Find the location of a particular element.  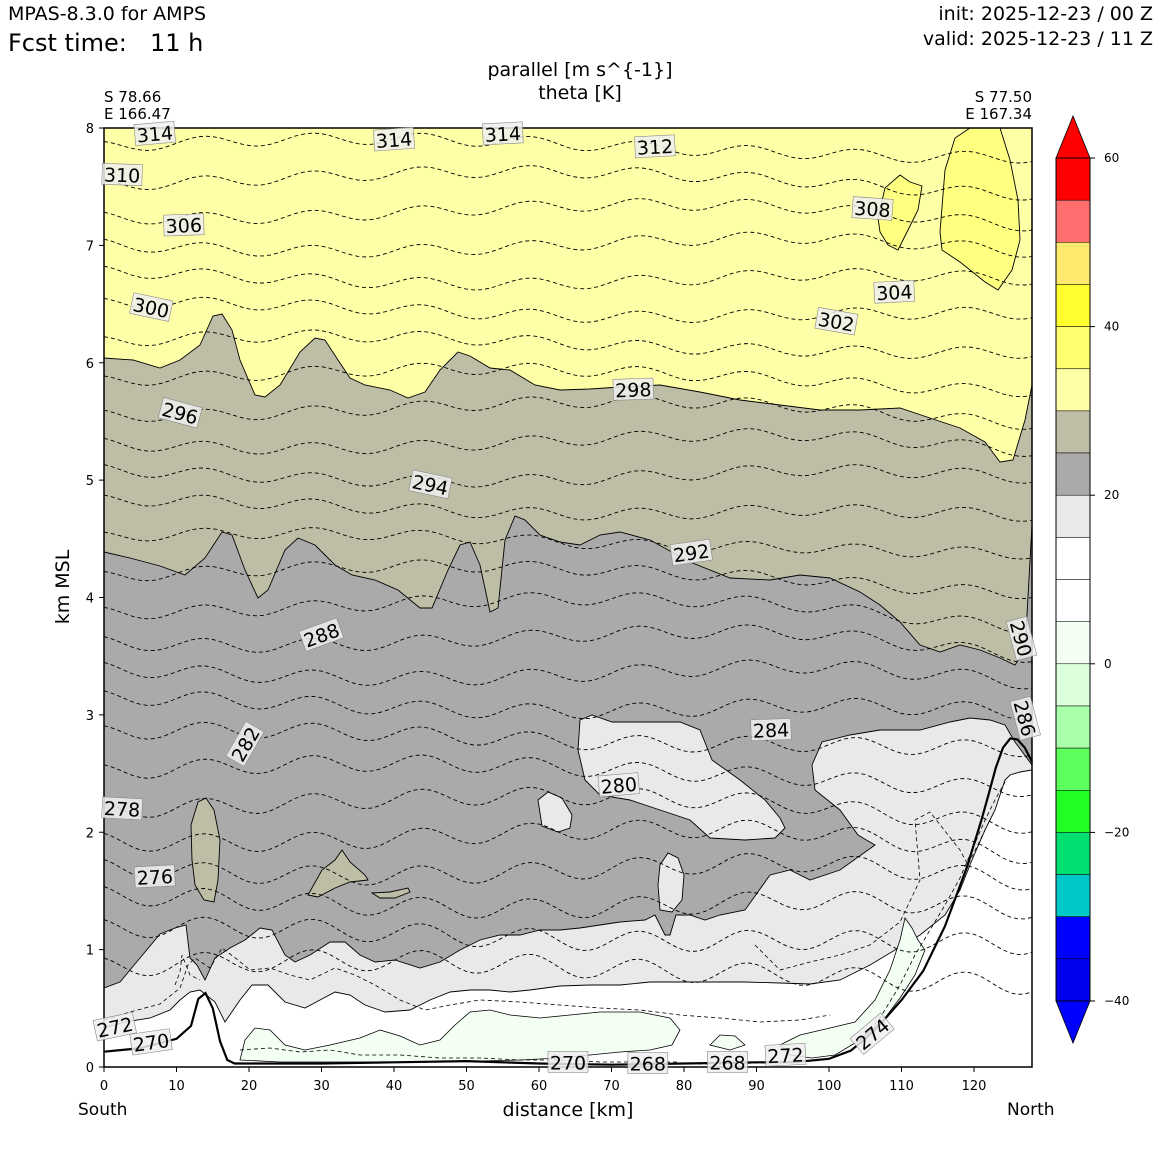

theta-label: 270 is located at coordinates (568, 1062).